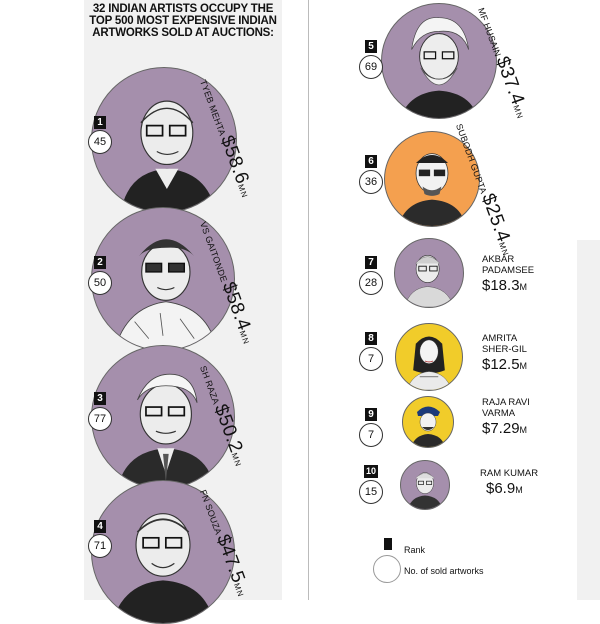  I want to click on portrait-akbar-padamsee, so click(429, 273).